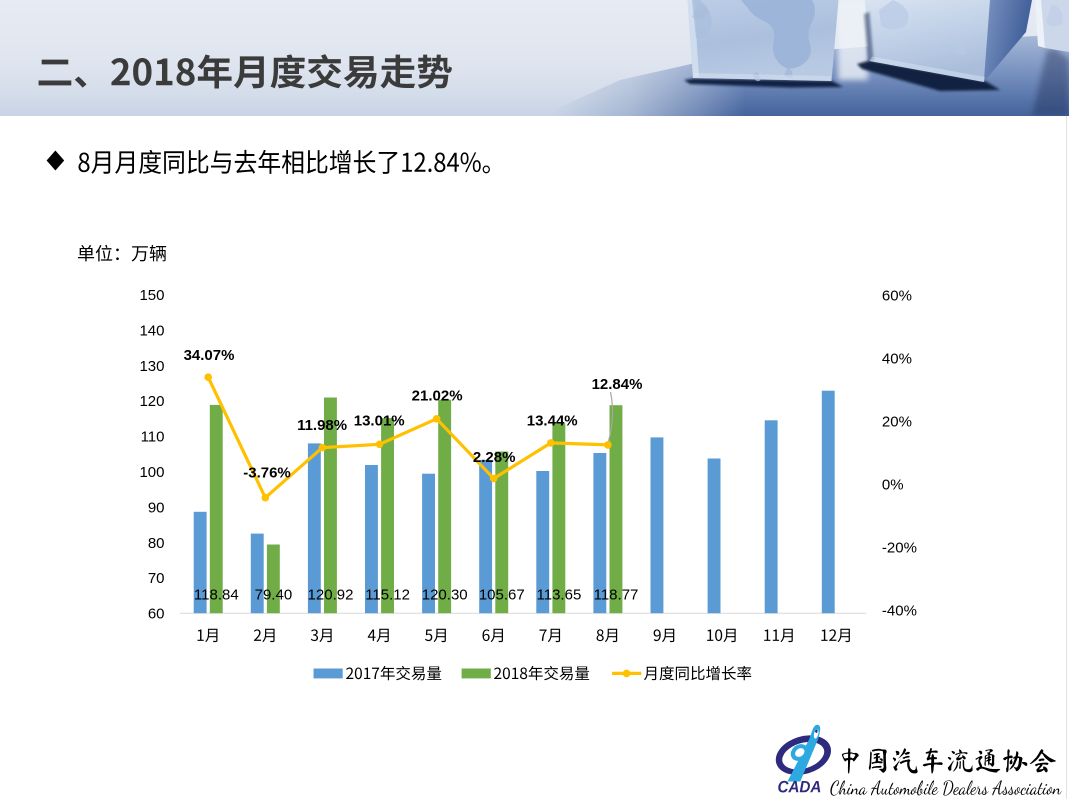 Image resolution: width=1069 pixels, height=799 pixels. Describe the element at coordinates (151, 366) in the screenshot. I see `svg-text: 130` at that location.